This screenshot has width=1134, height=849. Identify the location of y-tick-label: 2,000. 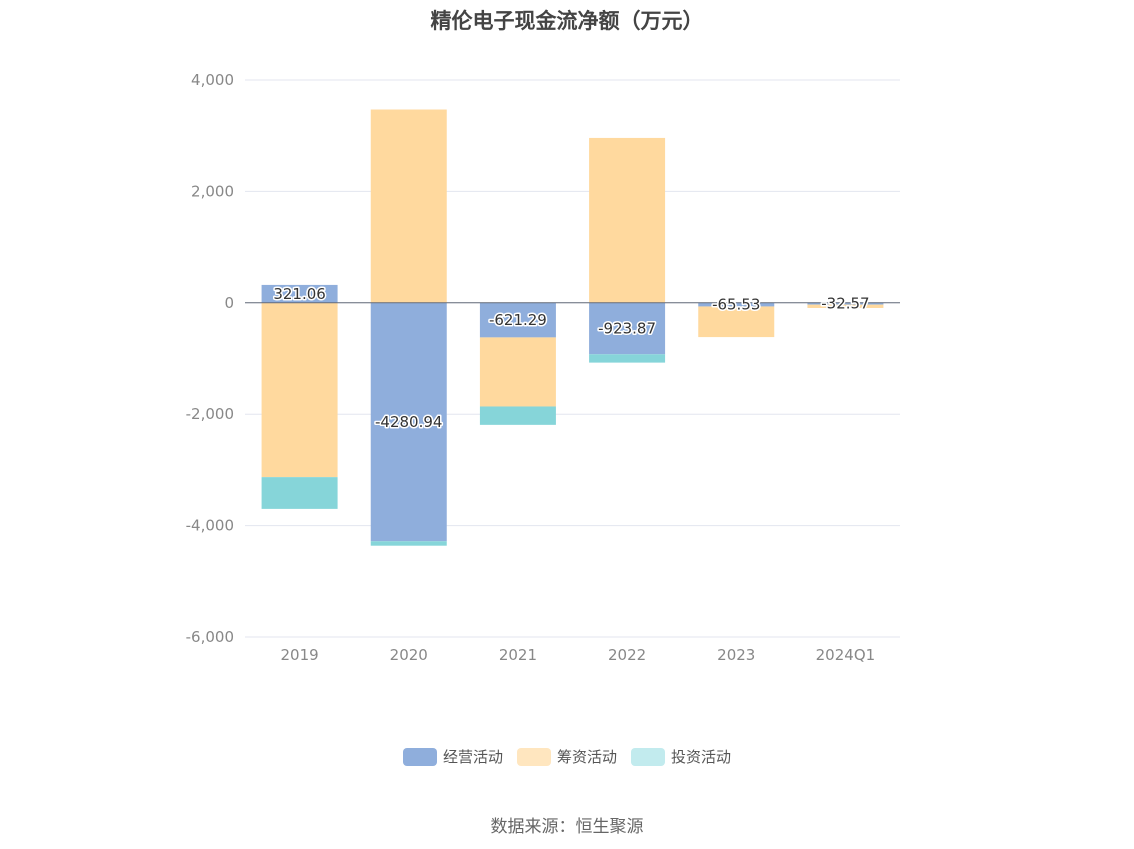
(212, 191).